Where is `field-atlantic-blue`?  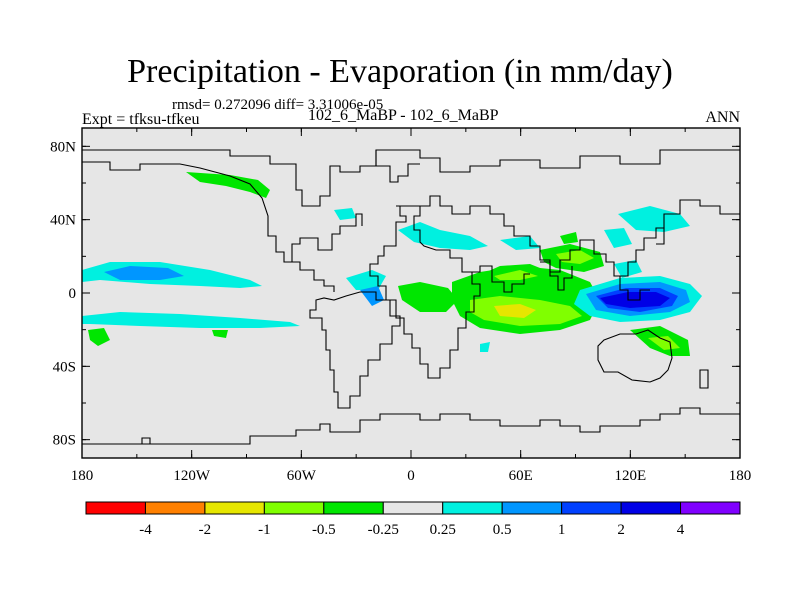 field-atlantic-blue is located at coordinates (372, 296).